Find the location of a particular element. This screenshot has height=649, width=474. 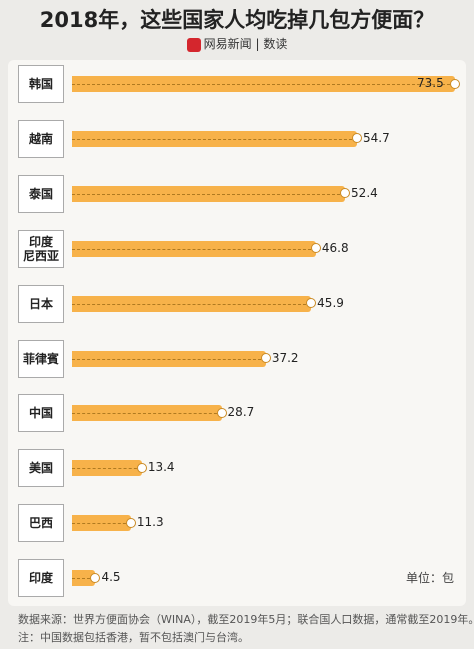

logo: 网易新闻 | 数读 is located at coordinates (237, 43).